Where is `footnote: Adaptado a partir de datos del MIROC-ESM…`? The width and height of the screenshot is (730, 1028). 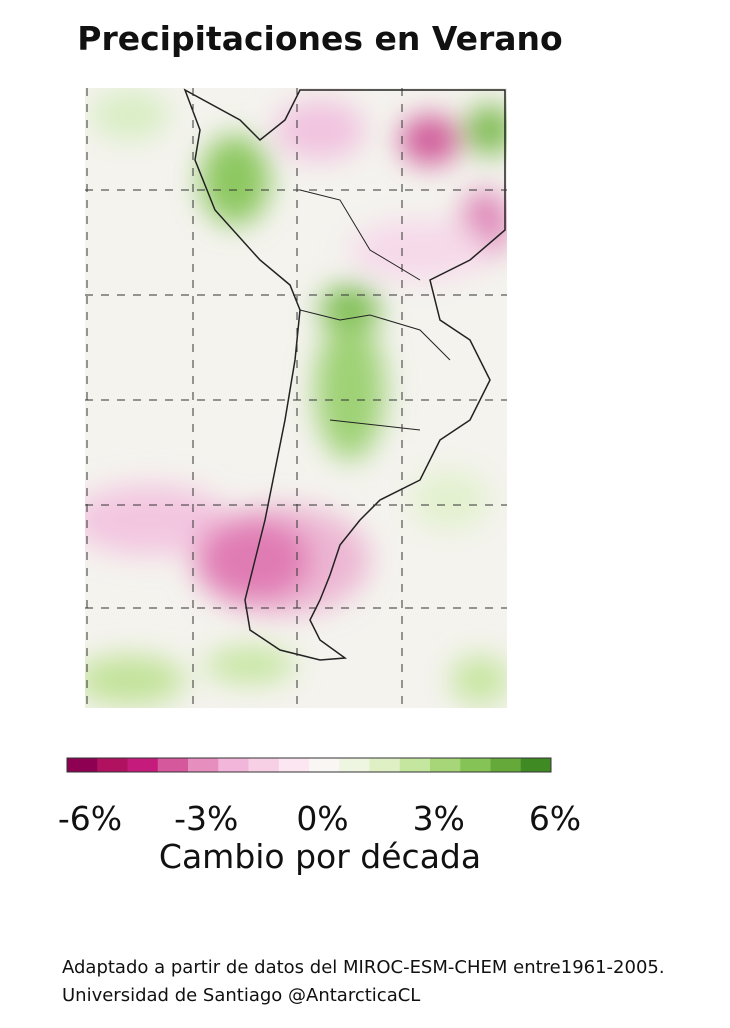 footnote: Adaptado a partir de datos del MIROC-ESM… is located at coordinates (363, 967).